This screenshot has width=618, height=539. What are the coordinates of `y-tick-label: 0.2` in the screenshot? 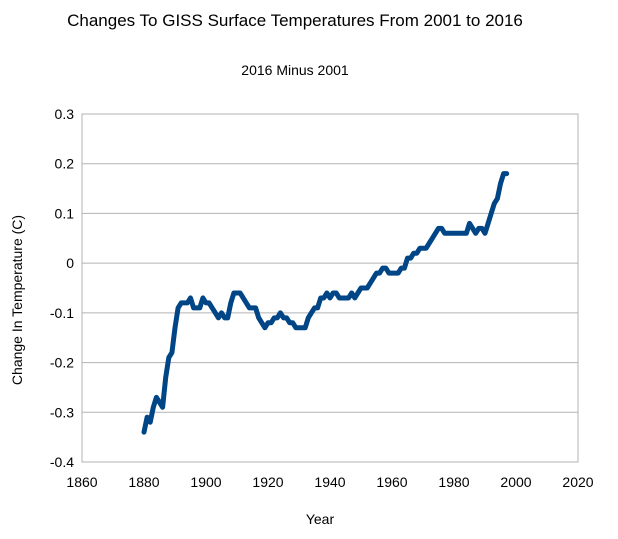 It's located at (65, 164).